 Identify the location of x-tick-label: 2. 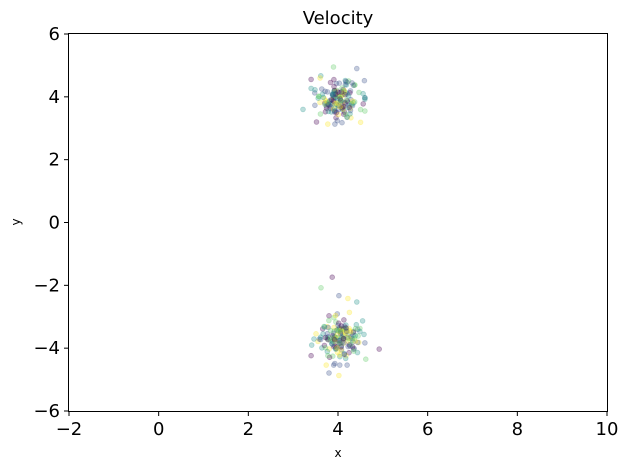
(248, 429).